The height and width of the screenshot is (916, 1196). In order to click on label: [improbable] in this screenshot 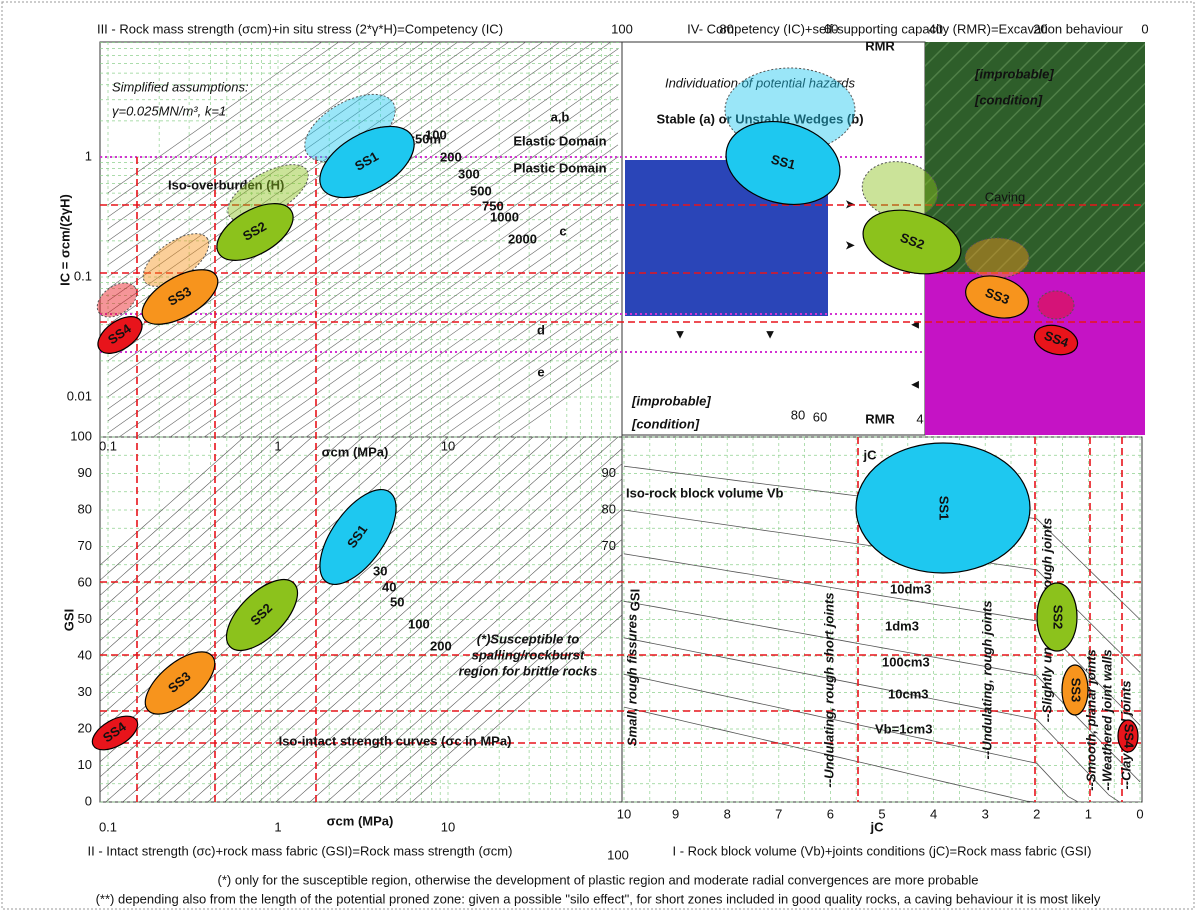, I will do `click(671, 400)`.